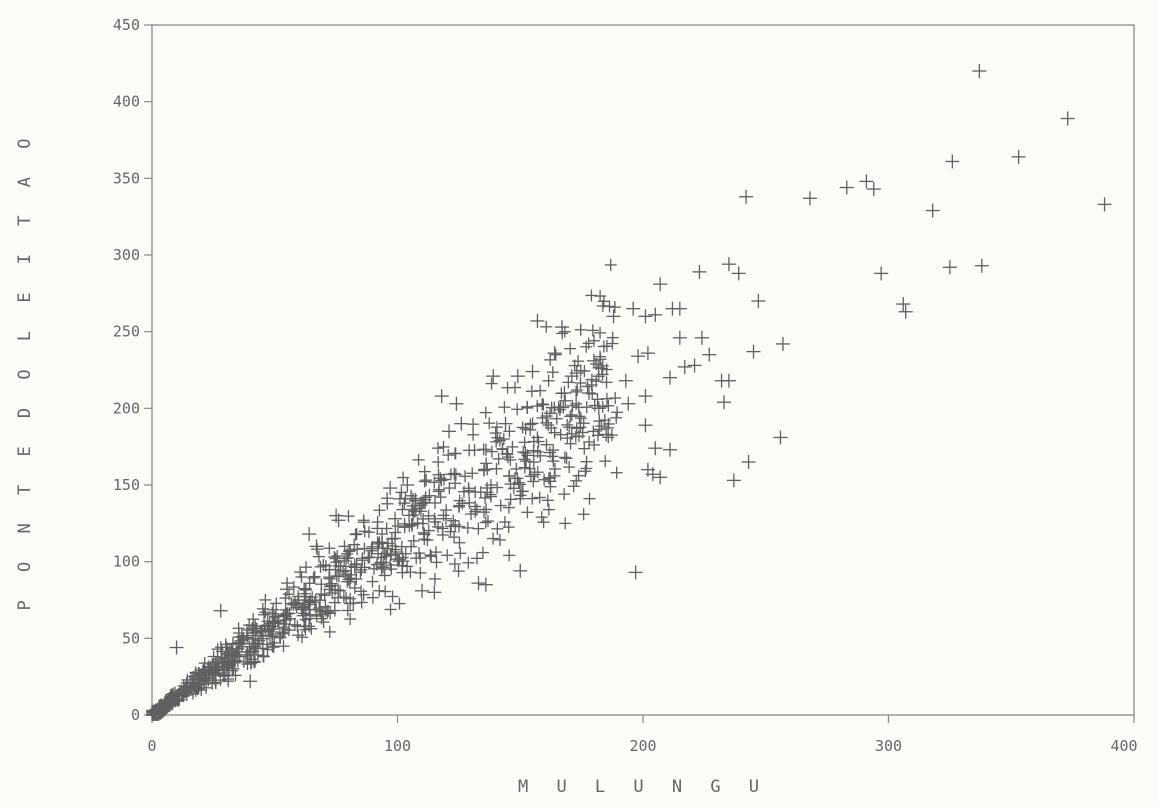 This screenshot has width=1159, height=807. Describe the element at coordinates (126, 332) in the screenshot. I see `y-tick-label: 250` at that location.